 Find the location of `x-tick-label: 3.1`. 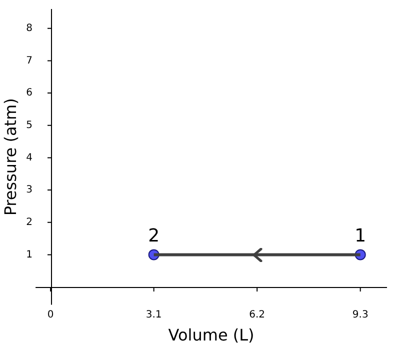

x-tick-label: 3.1 is located at coordinates (154, 314).